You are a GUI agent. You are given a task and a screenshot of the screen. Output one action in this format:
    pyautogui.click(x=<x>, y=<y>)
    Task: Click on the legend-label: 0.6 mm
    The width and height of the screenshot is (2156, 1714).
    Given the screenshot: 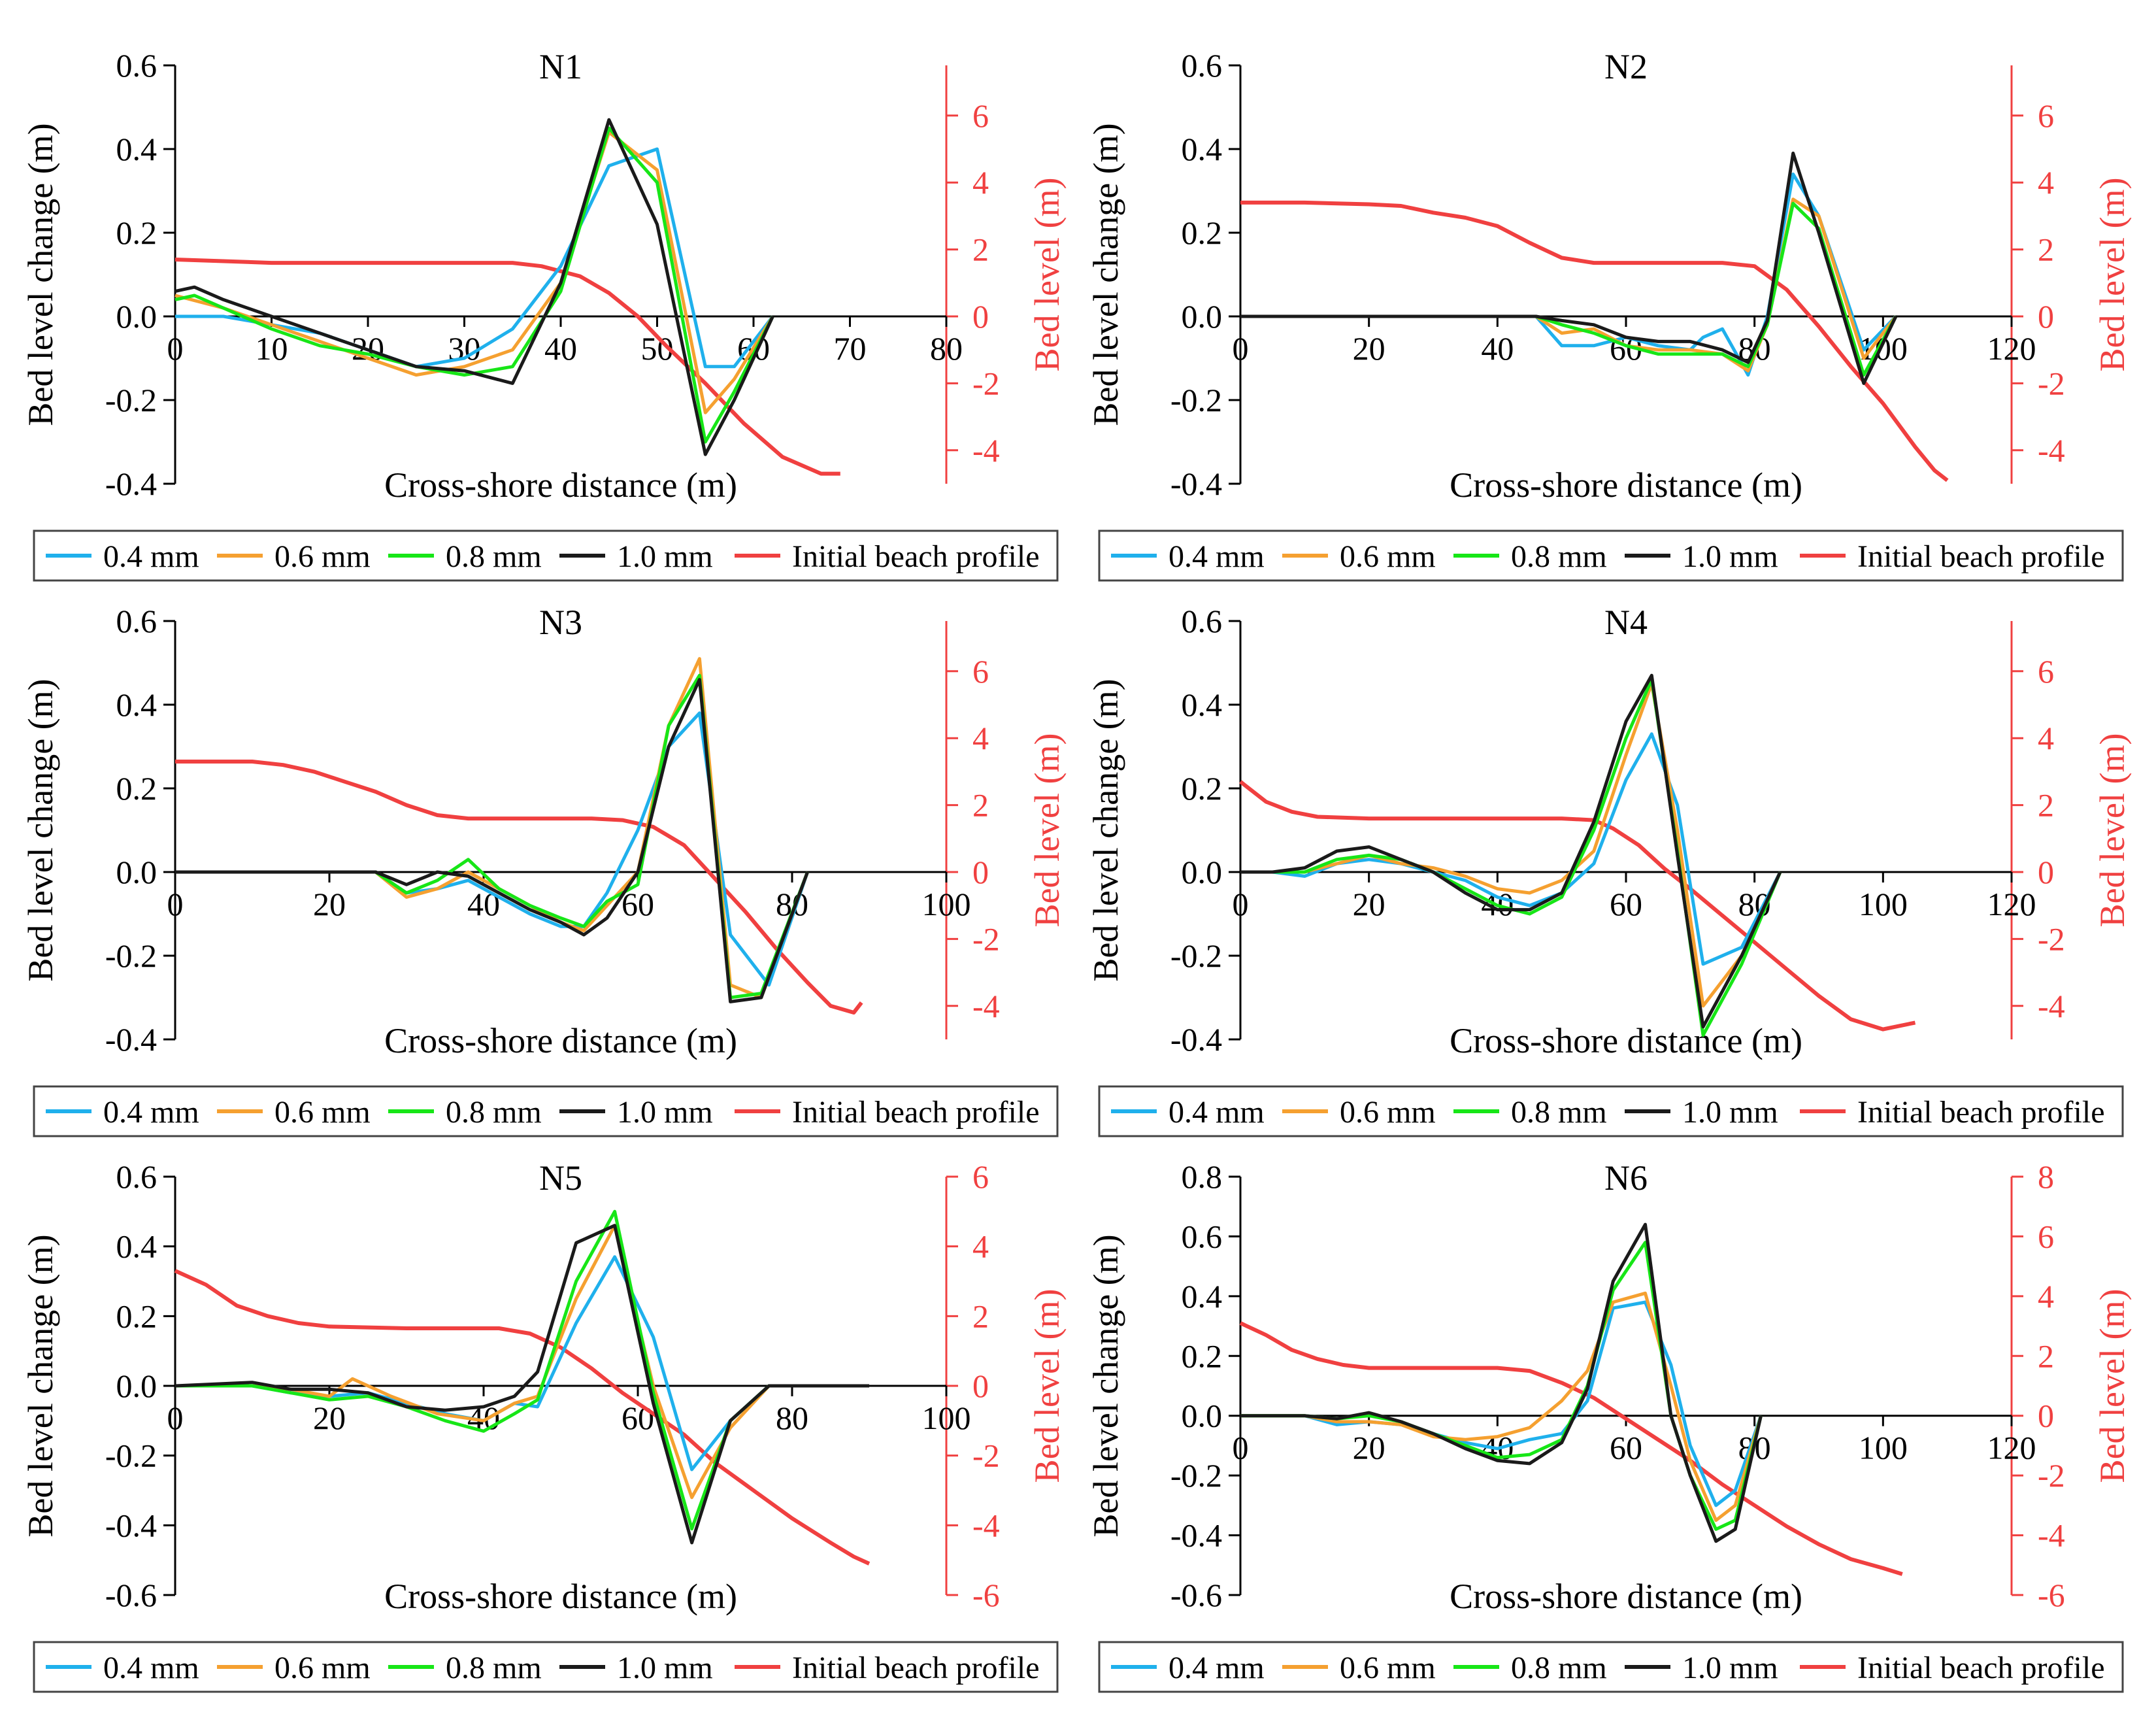 What is the action you would take?
    pyautogui.click(x=1388, y=1668)
    